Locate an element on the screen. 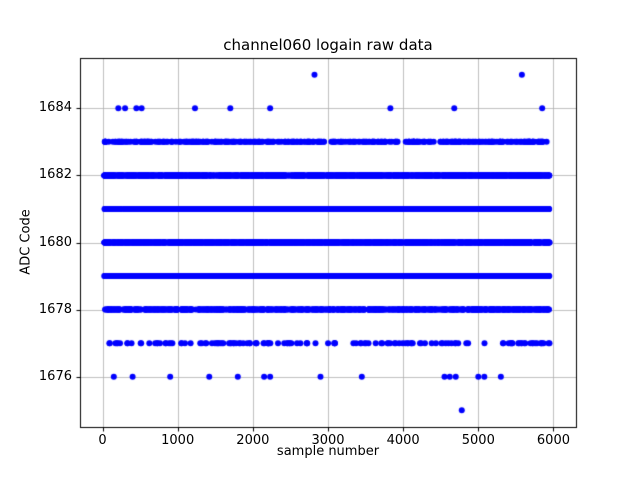  x-tick-label: 2000 is located at coordinates (253, 440).